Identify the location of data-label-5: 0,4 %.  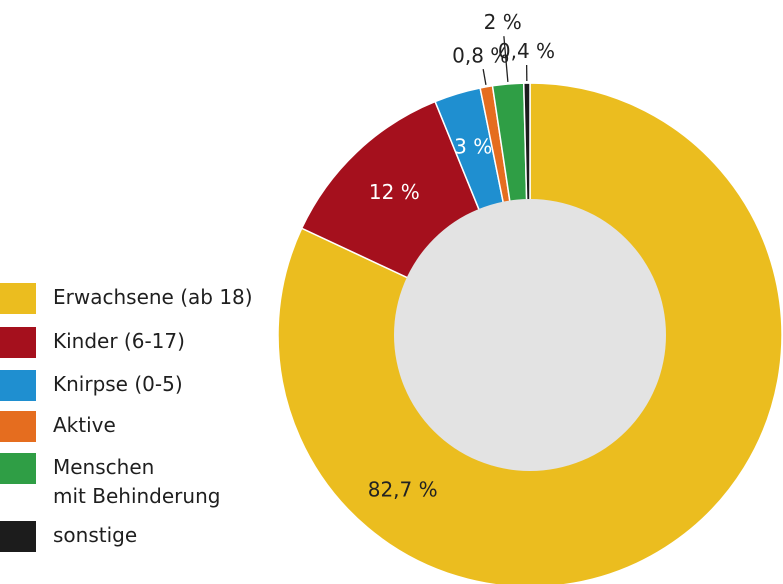
(526, 51).